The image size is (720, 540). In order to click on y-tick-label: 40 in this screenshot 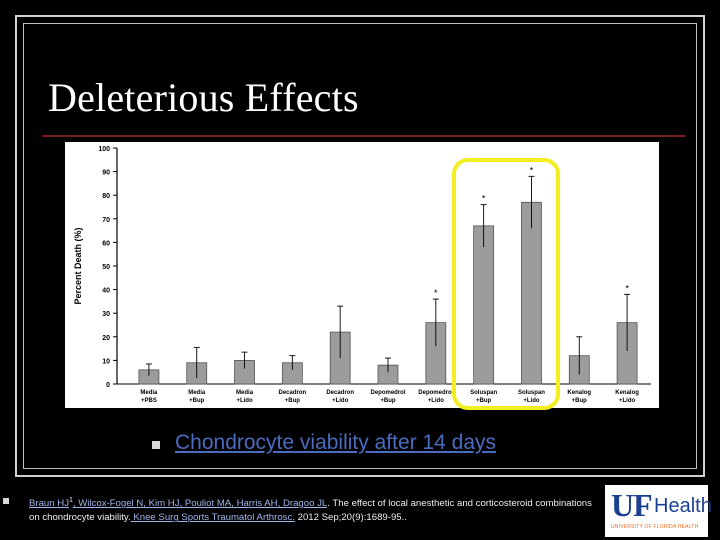, I will do `click(106, 291)`.